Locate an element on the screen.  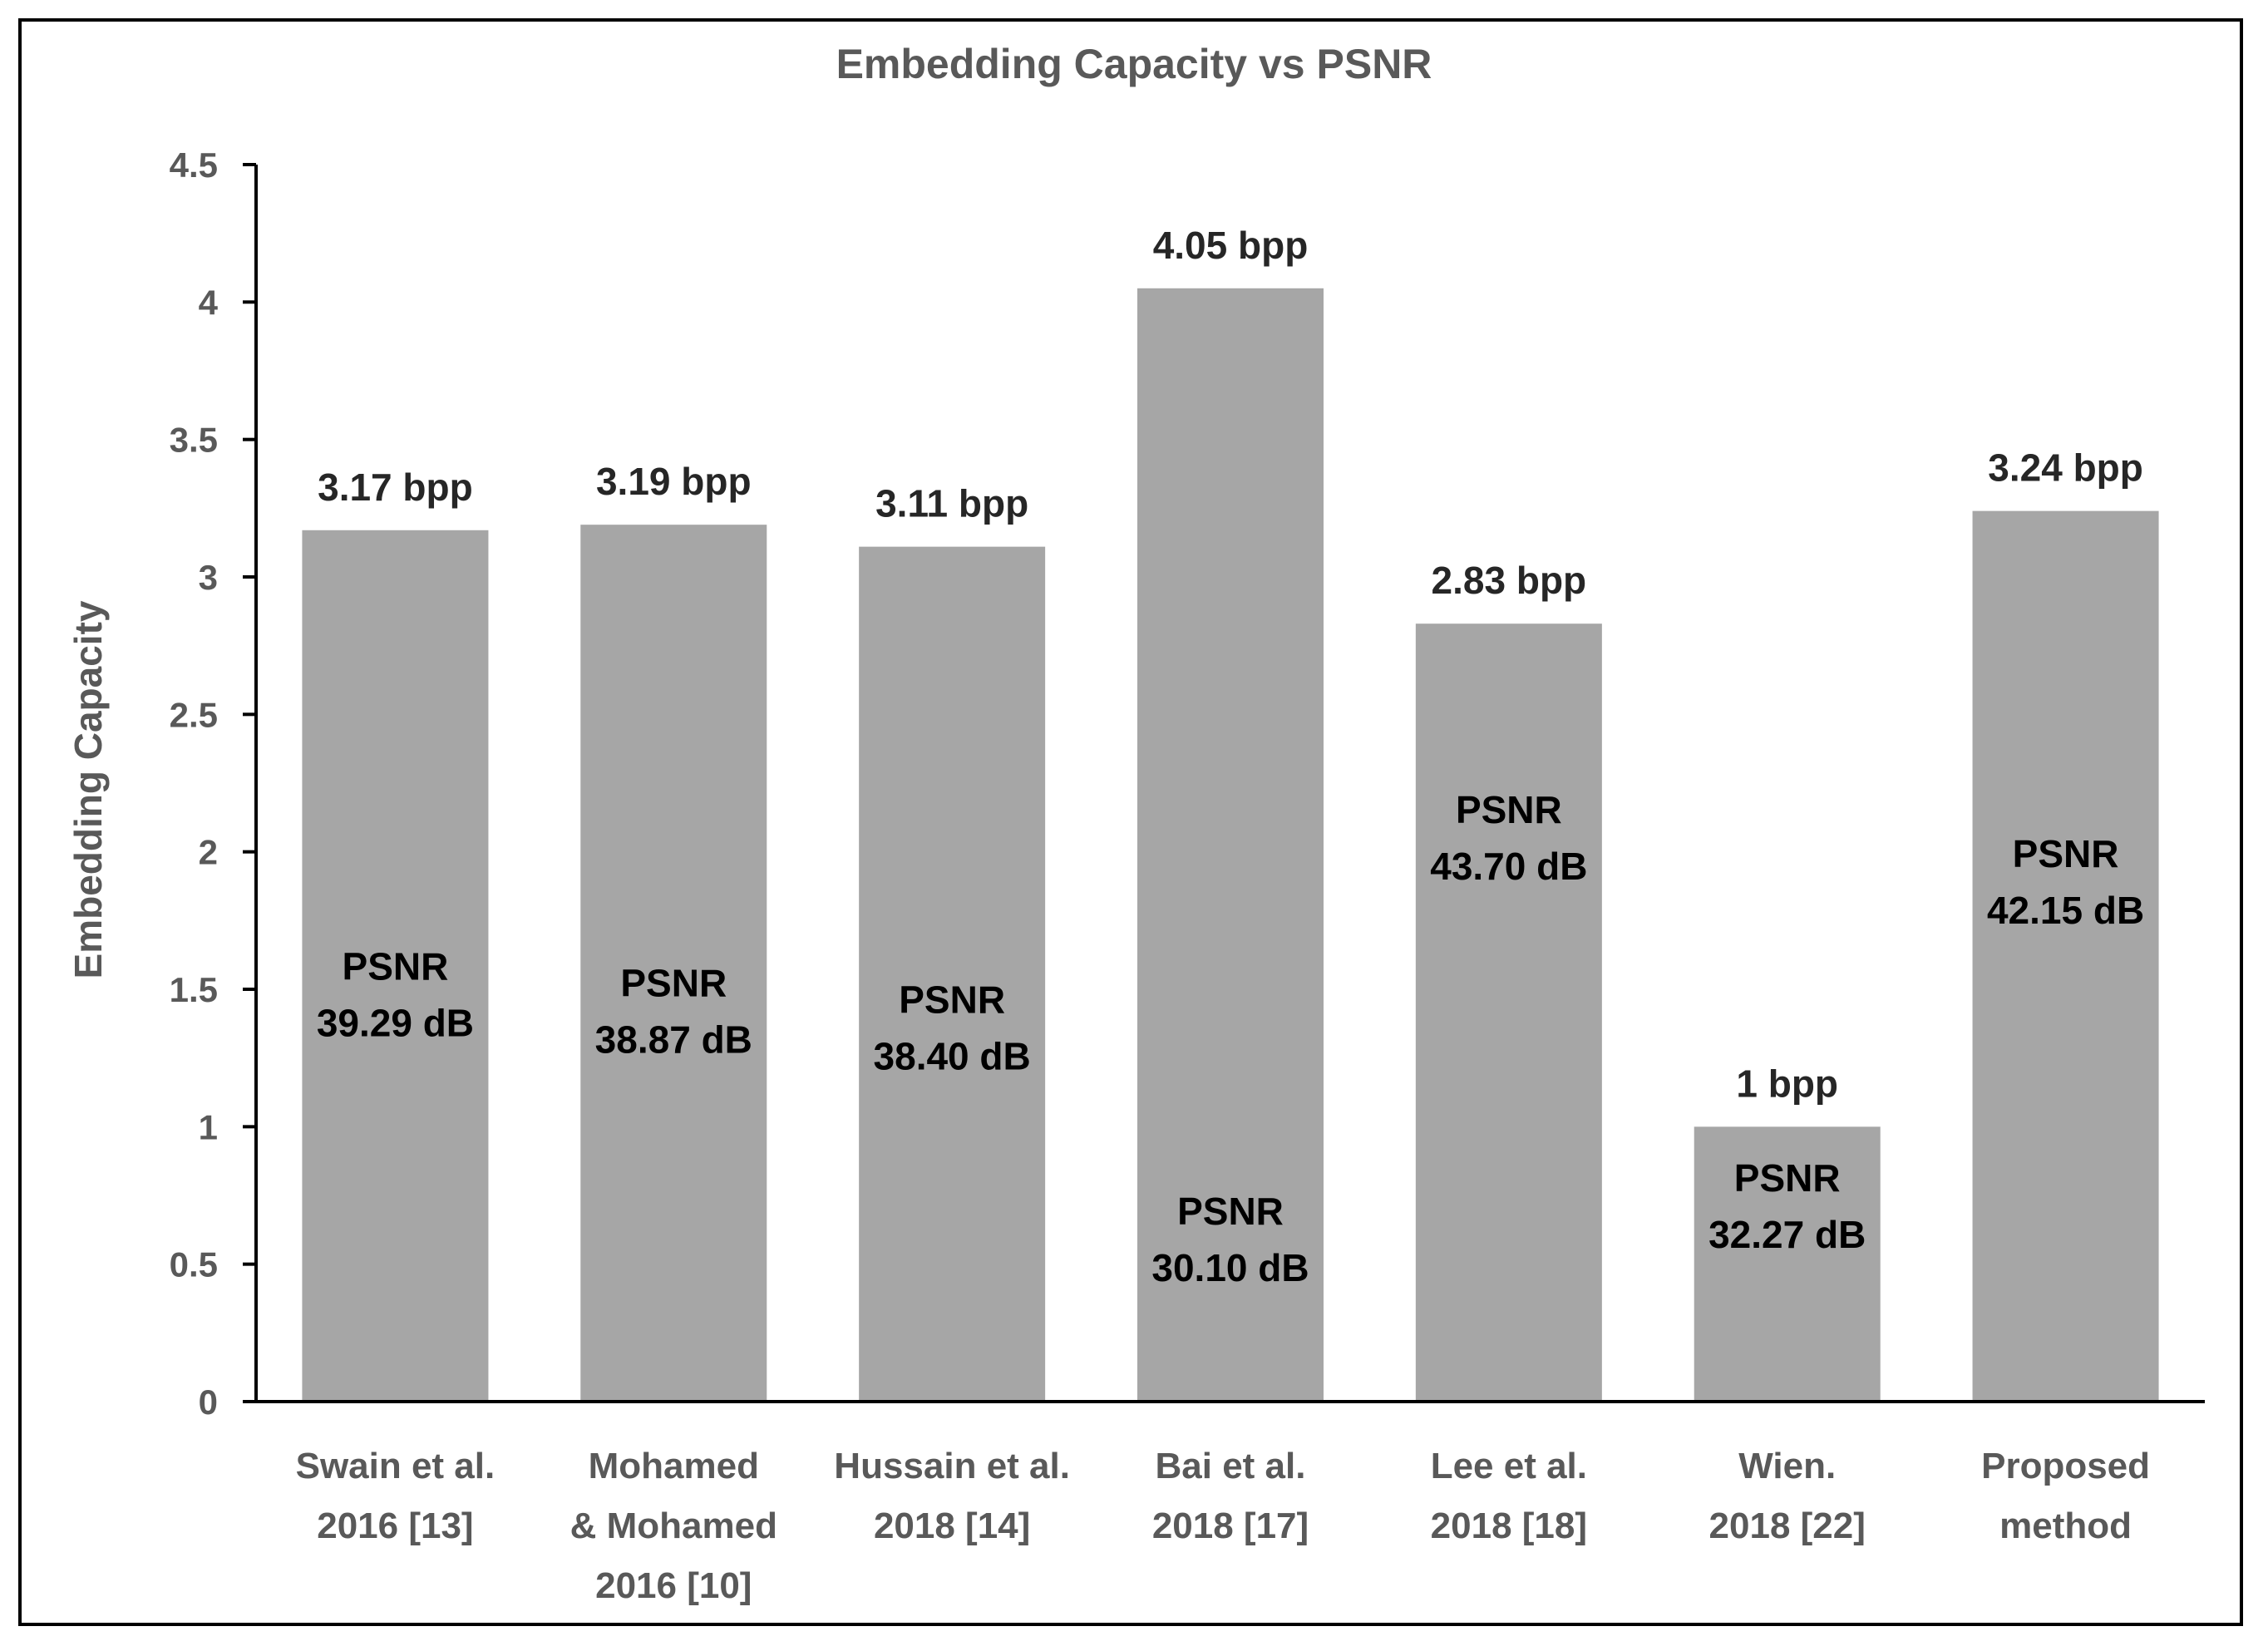
y-tick-label: 1.5 is located at coordinates (194, 989).